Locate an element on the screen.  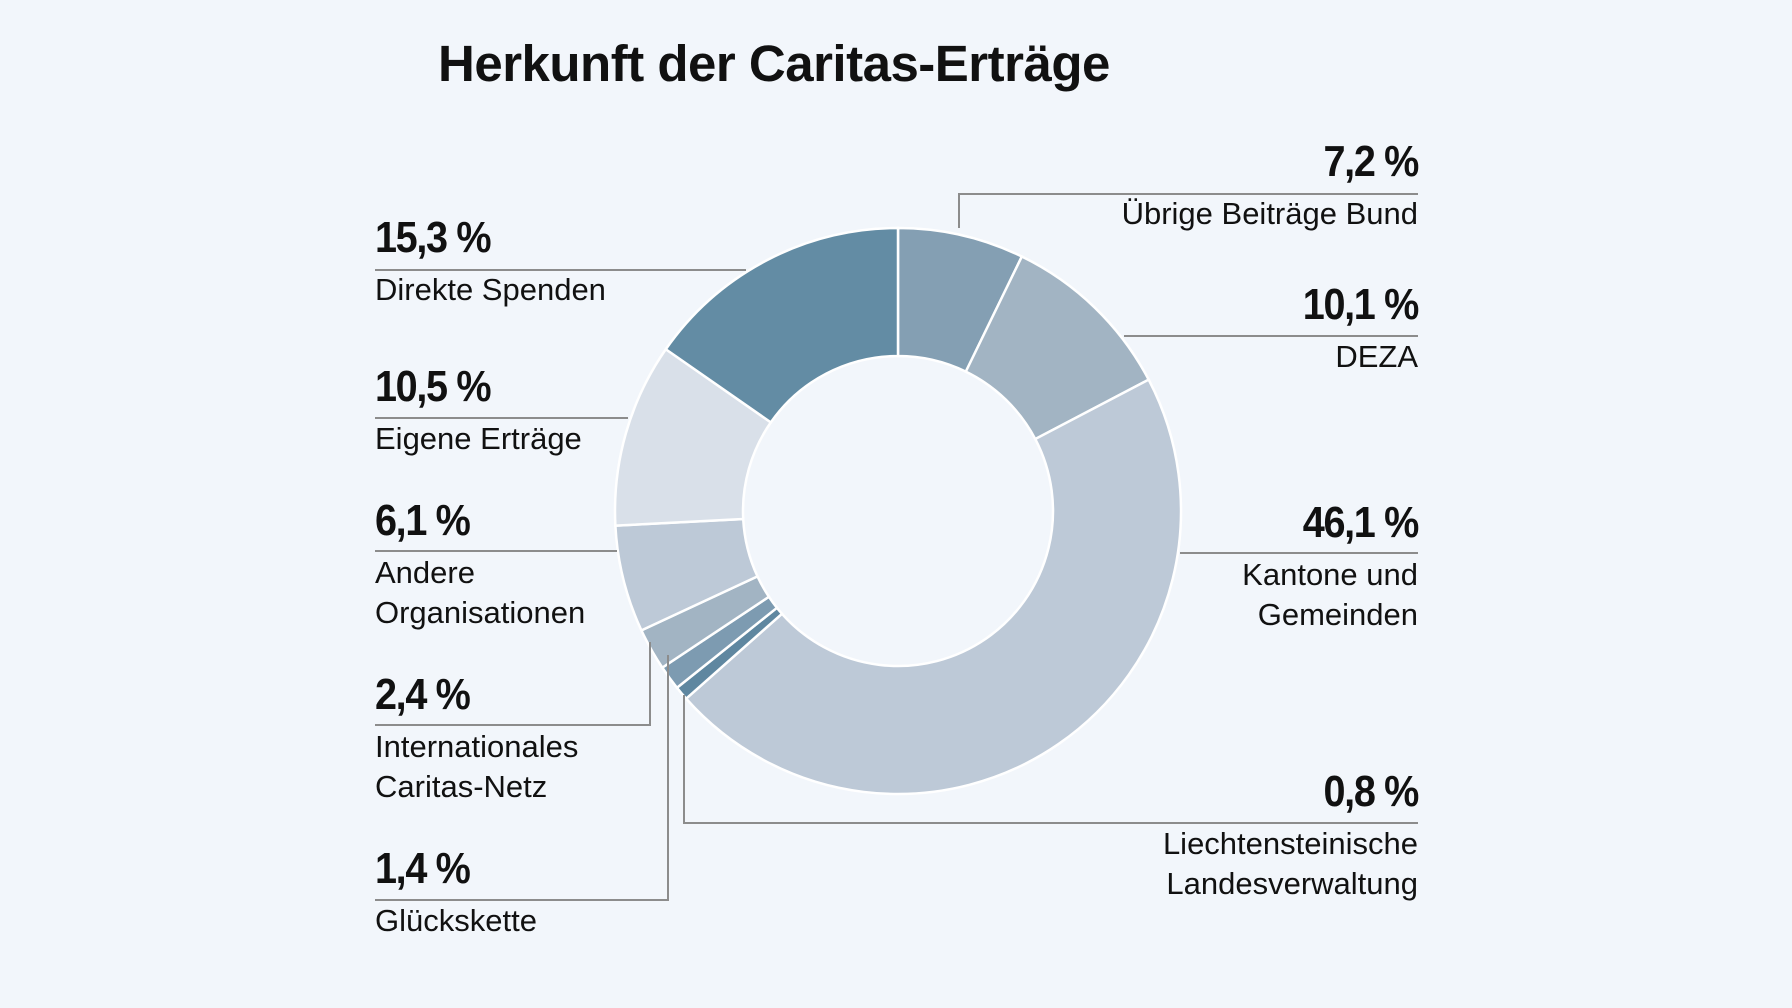
category-label: Eigene Erträge is located at coordinates (478, 438).